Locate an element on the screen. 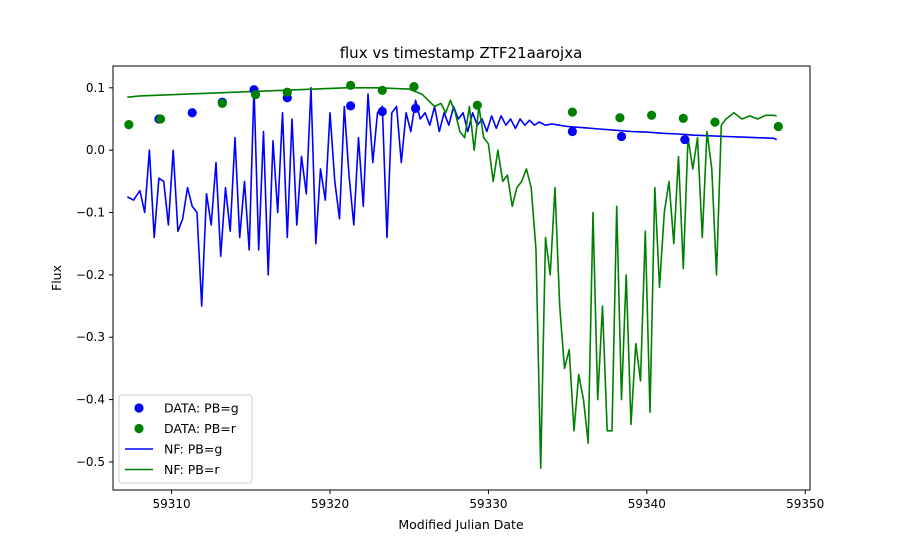  legend-label-0: DATA: PB=g is located at coordinates (201, 408).